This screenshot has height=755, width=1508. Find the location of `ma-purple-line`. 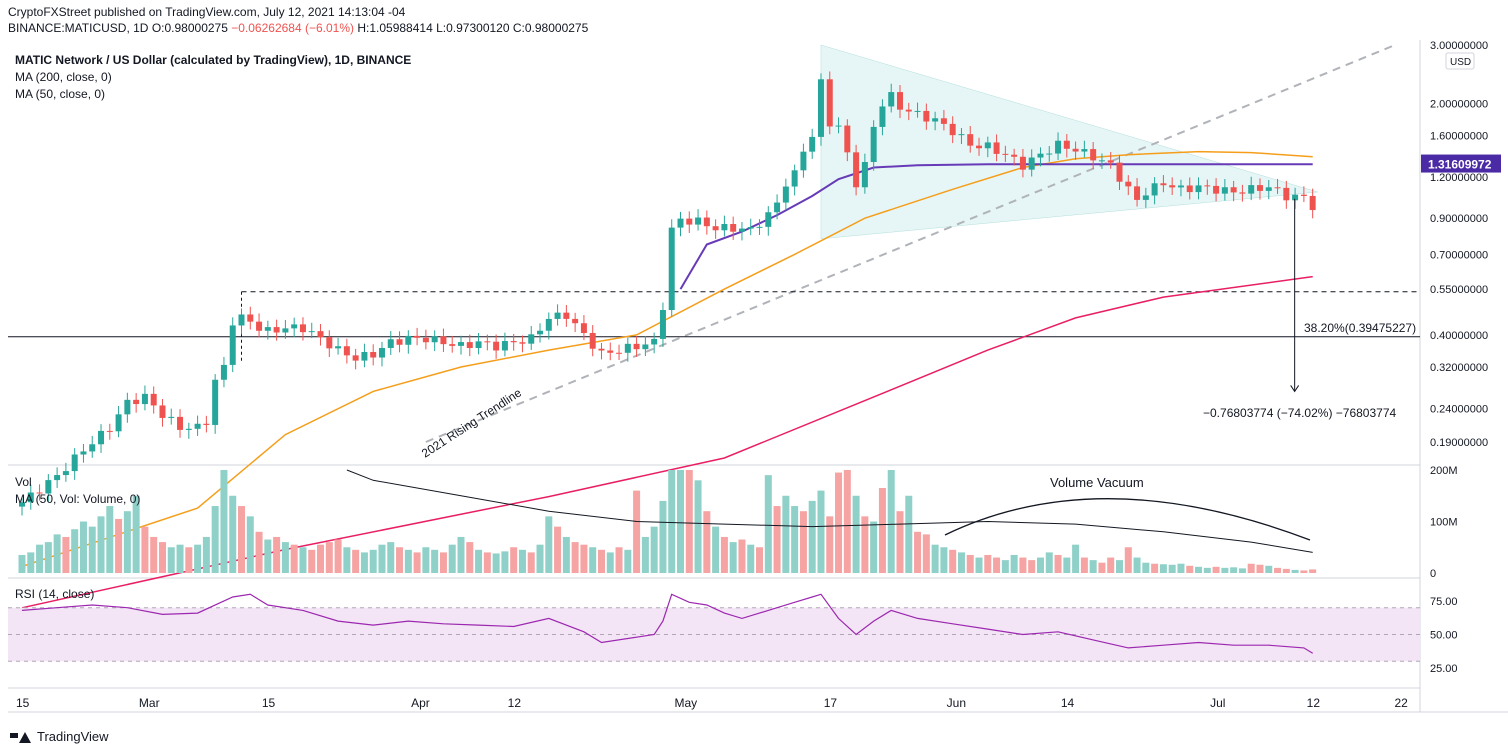

ma-purple-line is located at coordinates (996, 226).